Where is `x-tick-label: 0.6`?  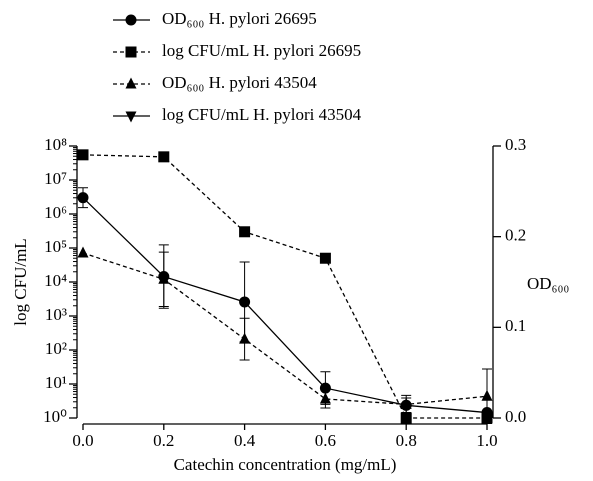
x-tick-label: 0.6 is located at coordinates (325, 440).